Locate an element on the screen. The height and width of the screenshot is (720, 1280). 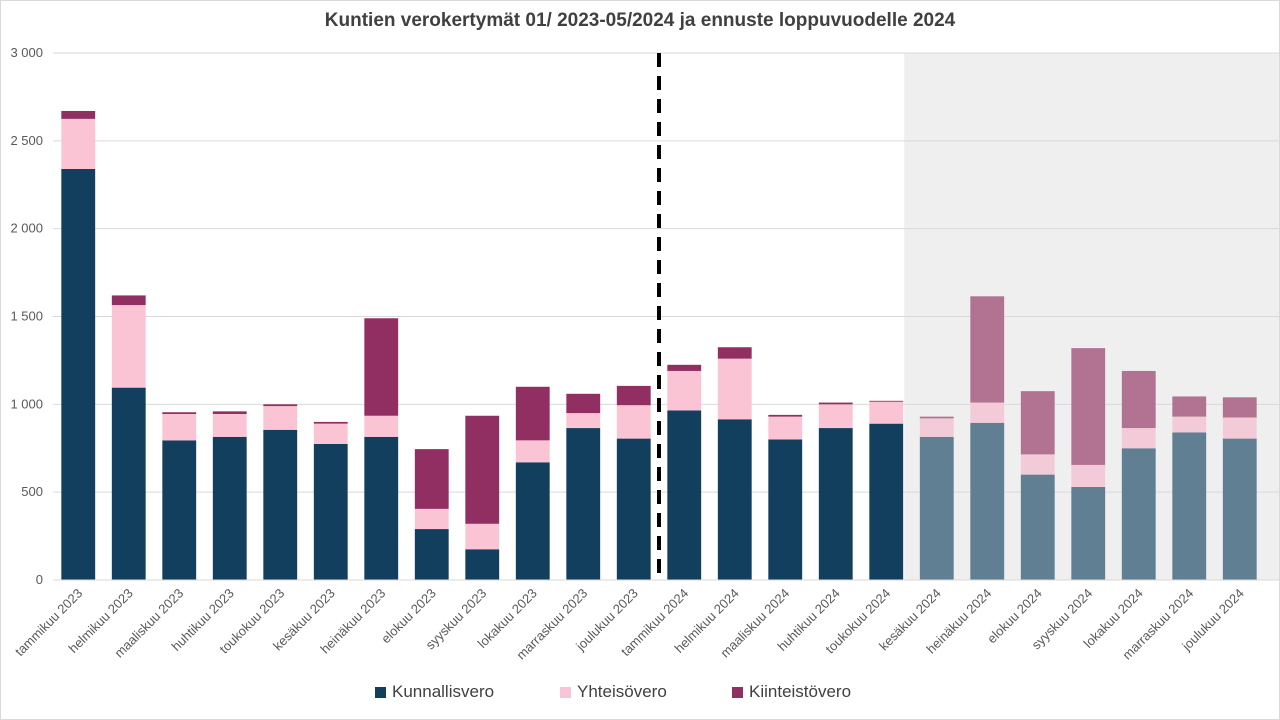
legend-label-kiinteistovero: Kiinteistövero is located at coordinates (800, 691).